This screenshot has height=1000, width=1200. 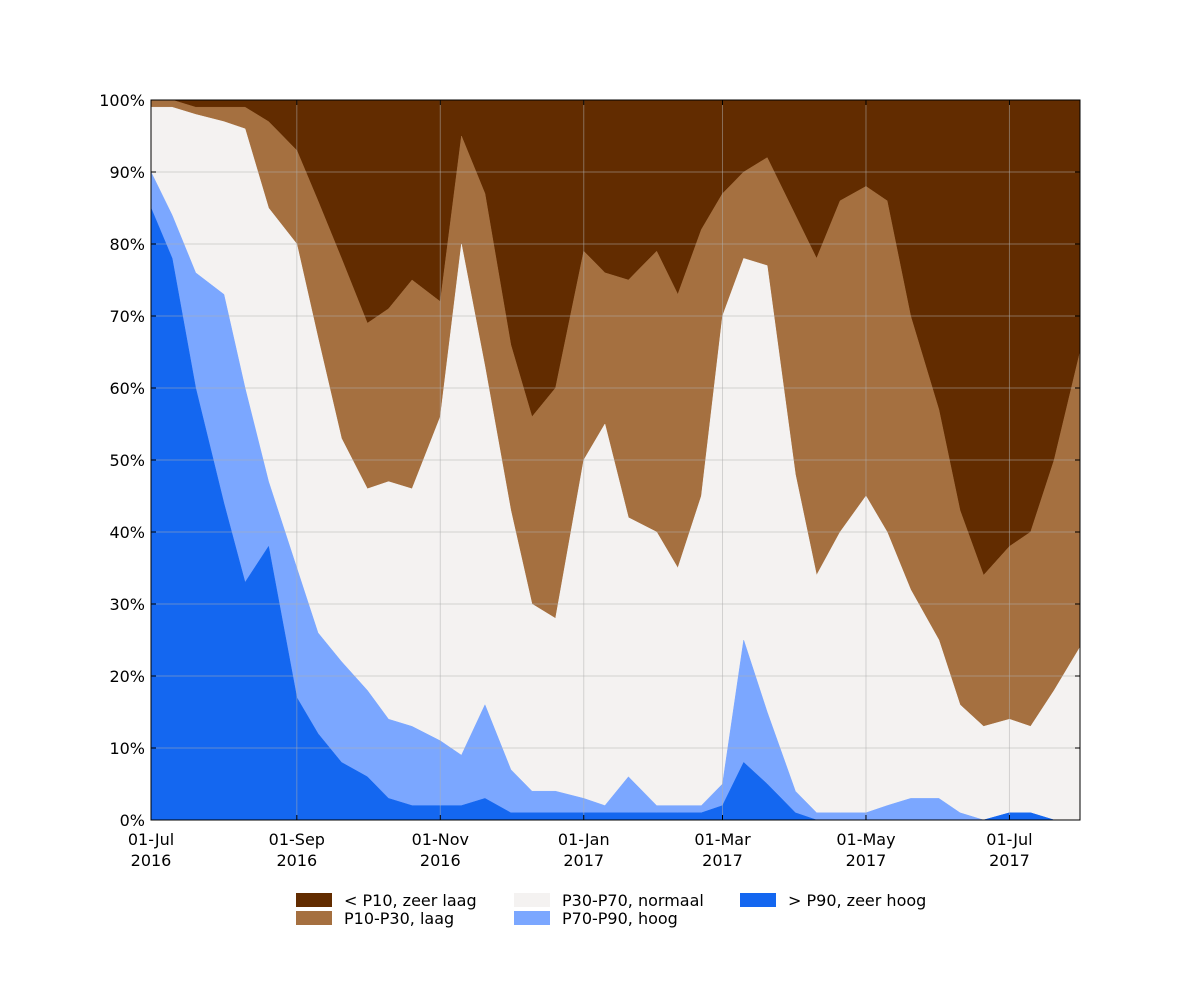 I want to click on x-tick-label: 01-Mar, so click(x=722, y=839).